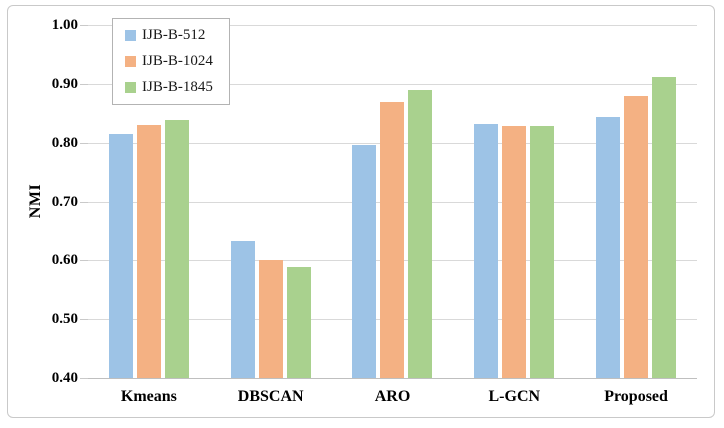  Describe the element at coordinates (636, 237) in the screenshot. I see `bar-ijb-b-1024-proposed` at that location.